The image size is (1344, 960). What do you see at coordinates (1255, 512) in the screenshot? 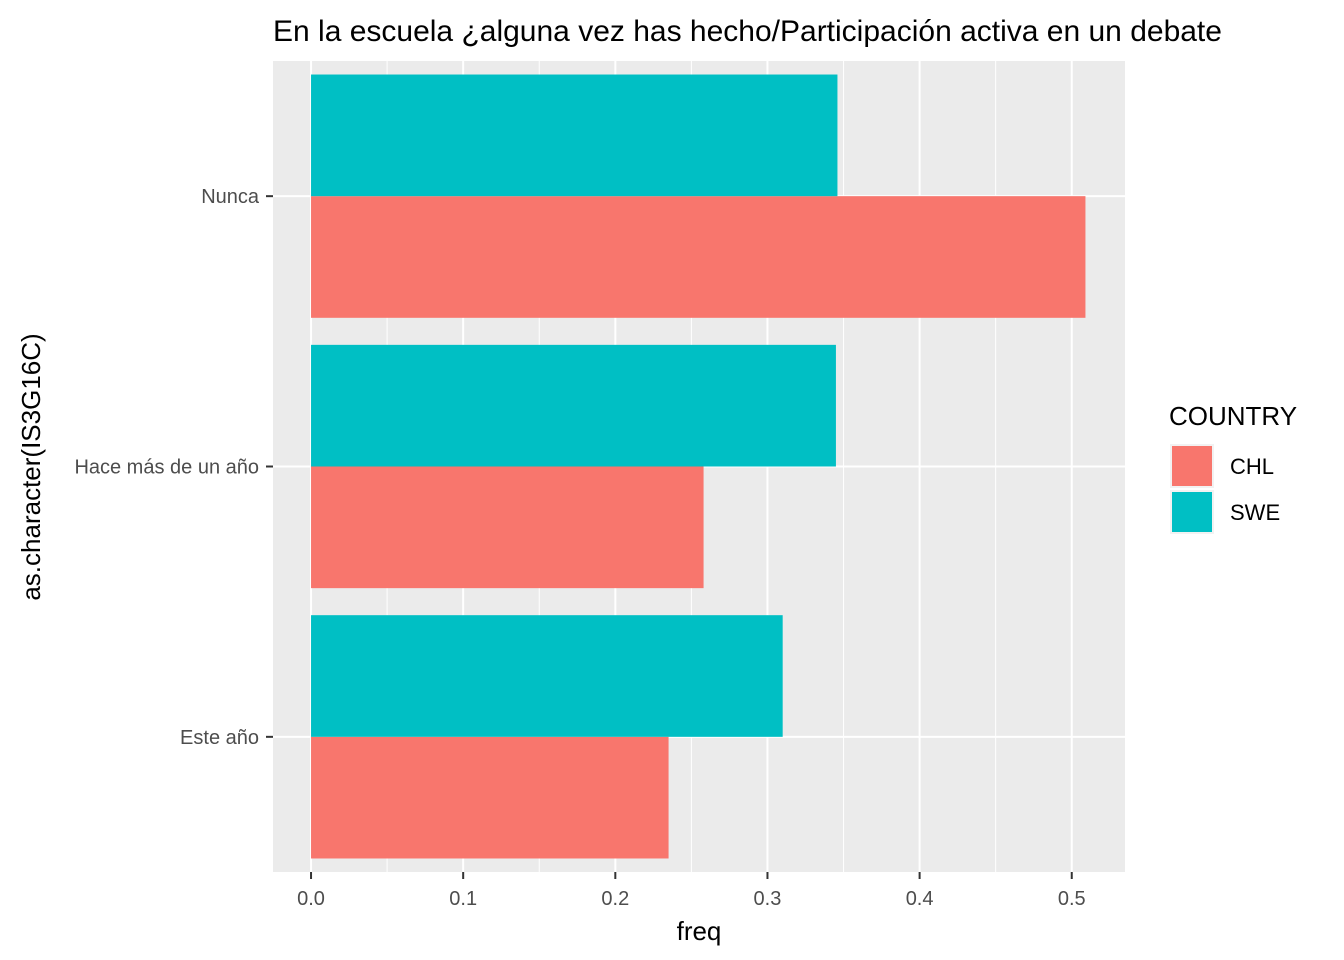
I see `legend-label-swe: SWE` at bounding box center [1255, 512].